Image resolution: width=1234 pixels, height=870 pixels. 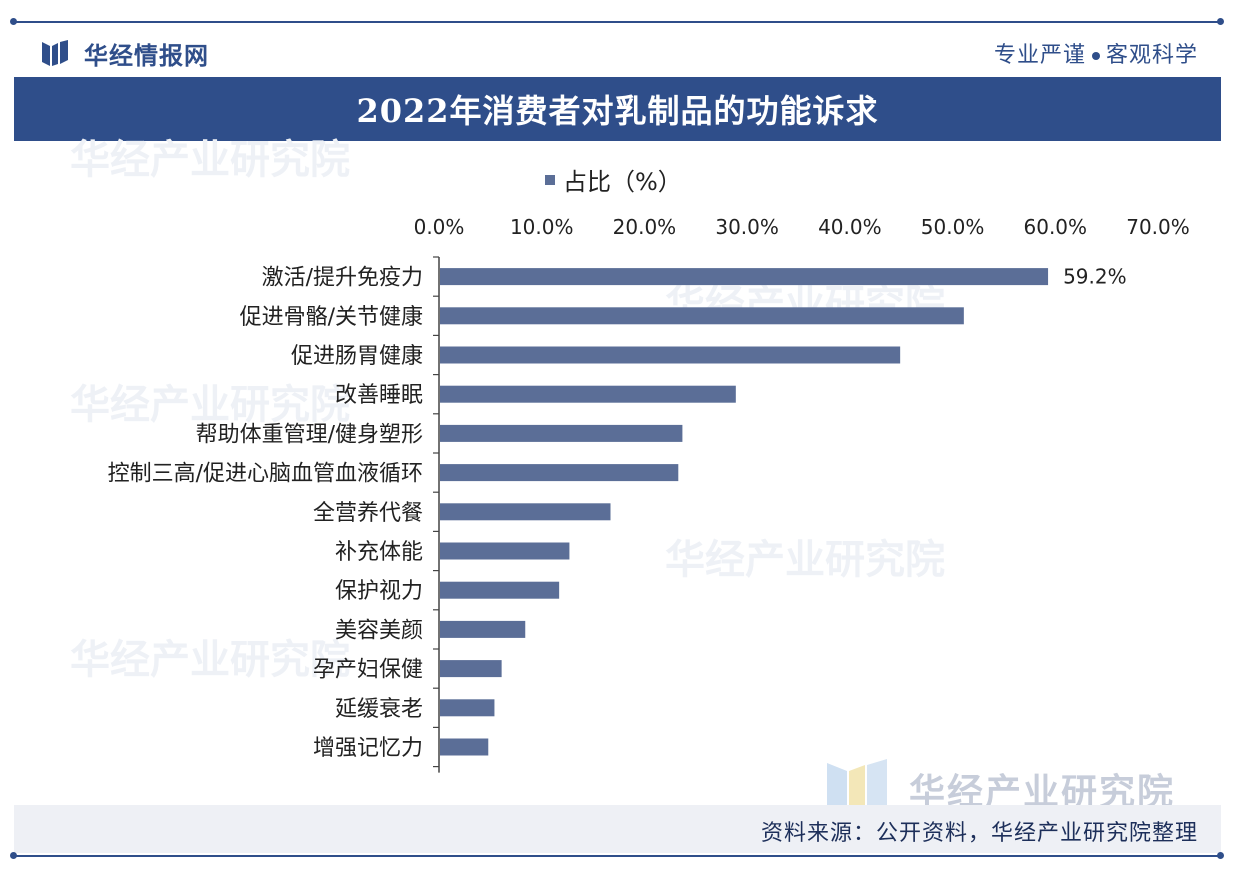 What do you see at coordinates (1095, 277) in the screenshot?
I see `data-label: 59.2%` at bounding box center [1095, 277].